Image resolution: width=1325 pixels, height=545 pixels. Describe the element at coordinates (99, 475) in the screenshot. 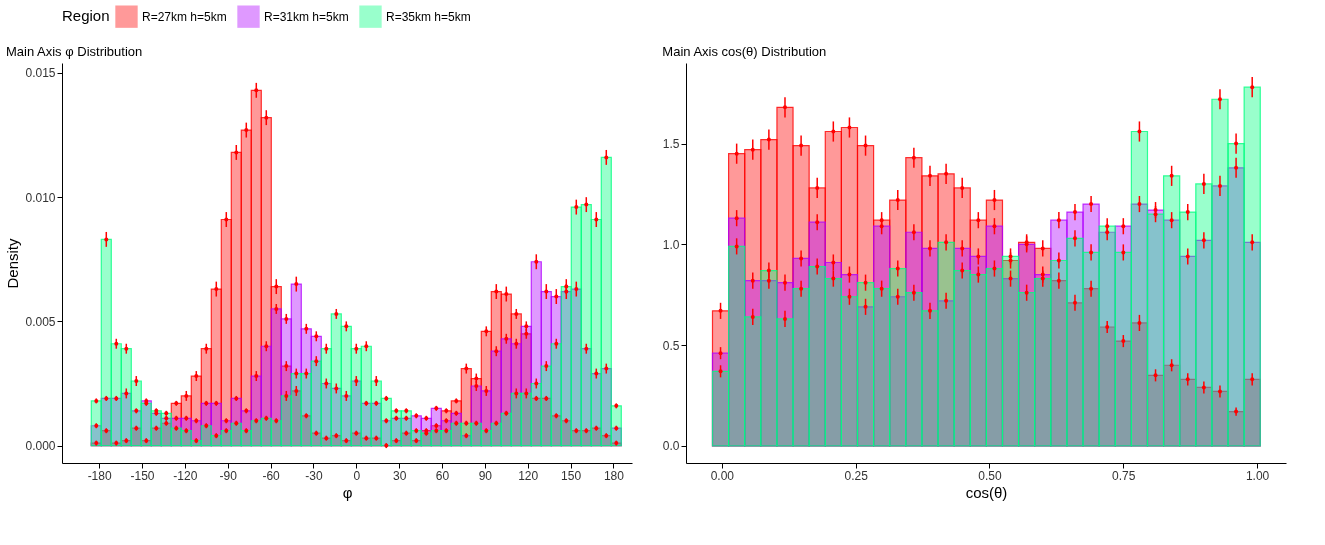

I see `x-tick-label: -180` at that location.